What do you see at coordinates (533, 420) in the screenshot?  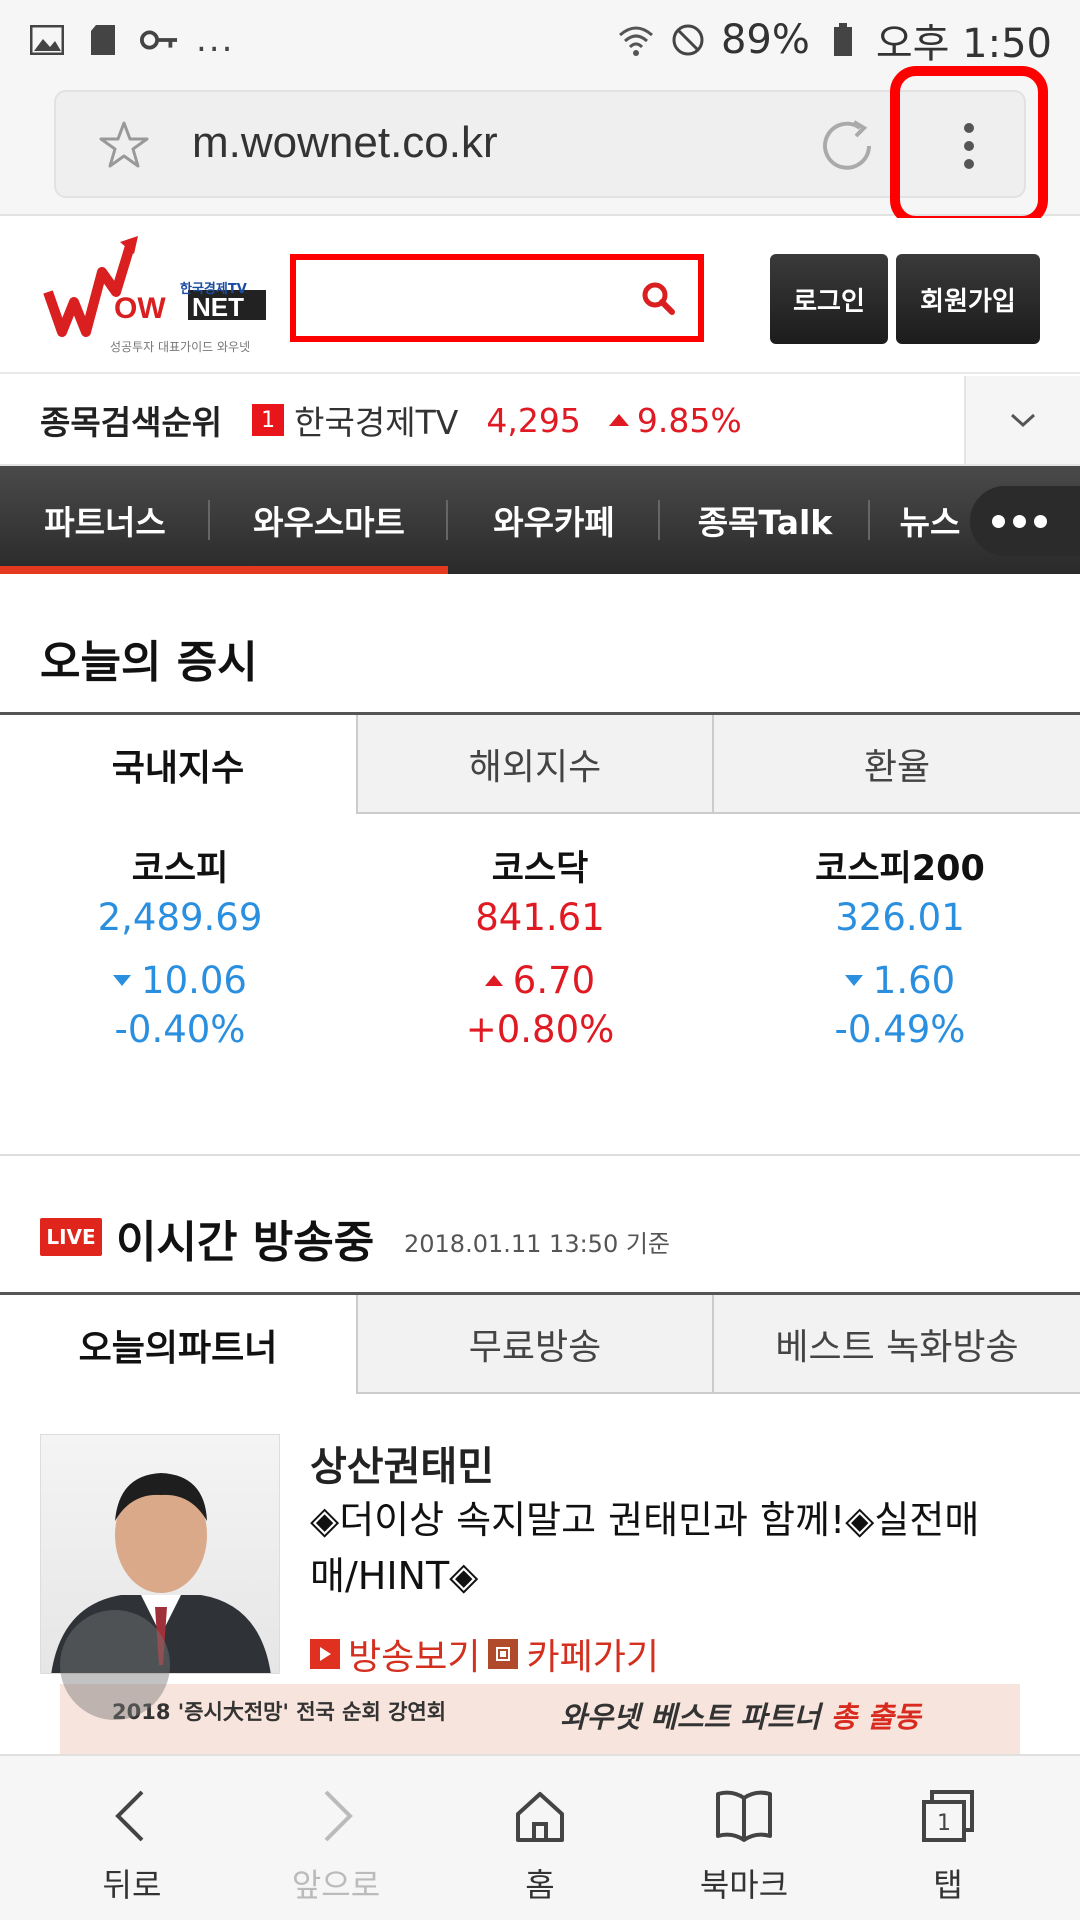 I see `ticker-price: 4,295` at bounding box center [533, 420].